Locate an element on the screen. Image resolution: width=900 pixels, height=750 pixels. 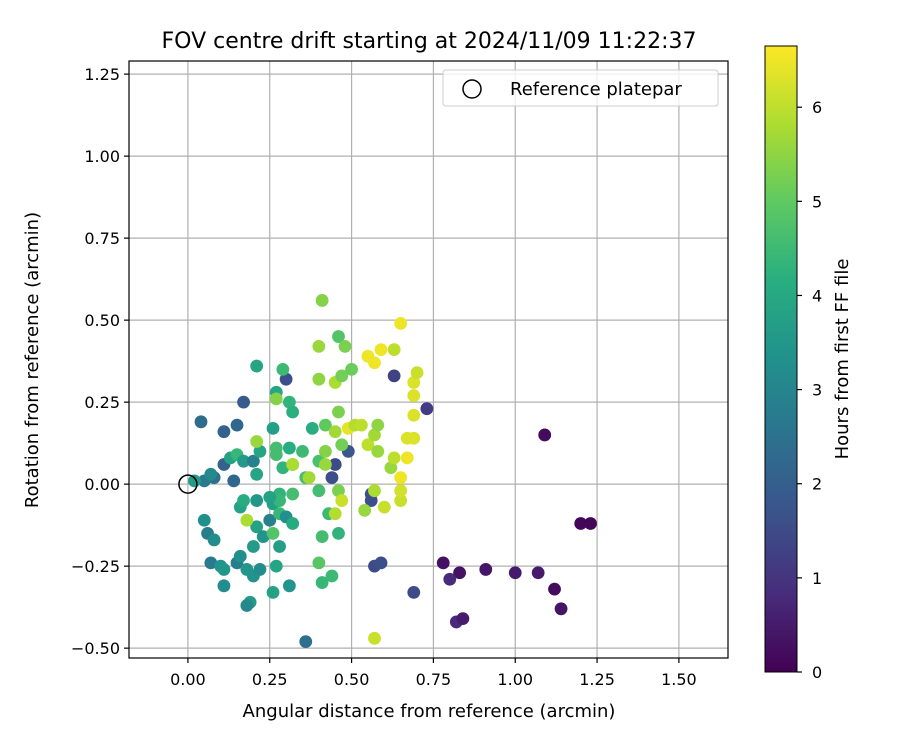
y-tick-label: −0.25 is located at coordinates (95, 566).